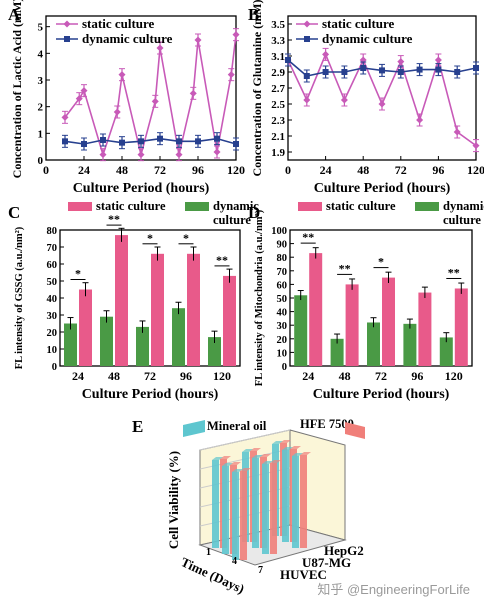 The width and height of the screenshot is (484, 606). Describe the element at coordinates (52, 248) in the screenshot. I see `y-tick-label: 70` at that location.